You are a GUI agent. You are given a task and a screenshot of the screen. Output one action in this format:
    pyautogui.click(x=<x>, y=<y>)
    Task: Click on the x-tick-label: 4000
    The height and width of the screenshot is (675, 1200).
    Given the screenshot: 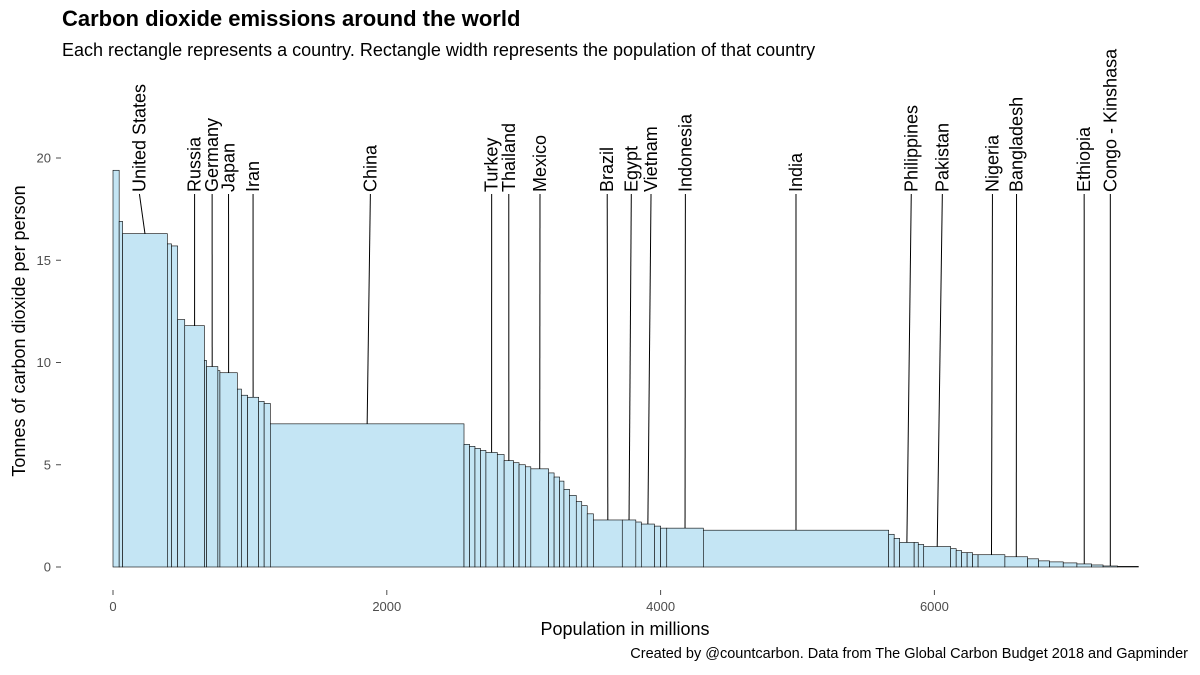 What is the action you would take?
    pyautogui.click(x=660, y=606)
    